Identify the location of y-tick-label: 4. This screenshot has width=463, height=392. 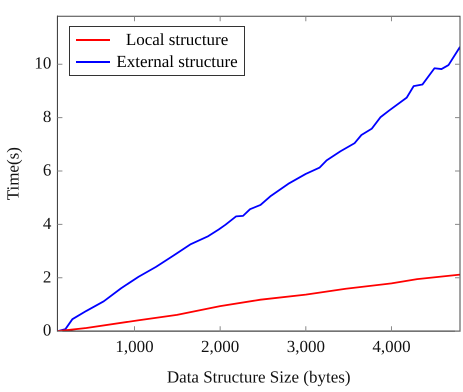
(47, 223).